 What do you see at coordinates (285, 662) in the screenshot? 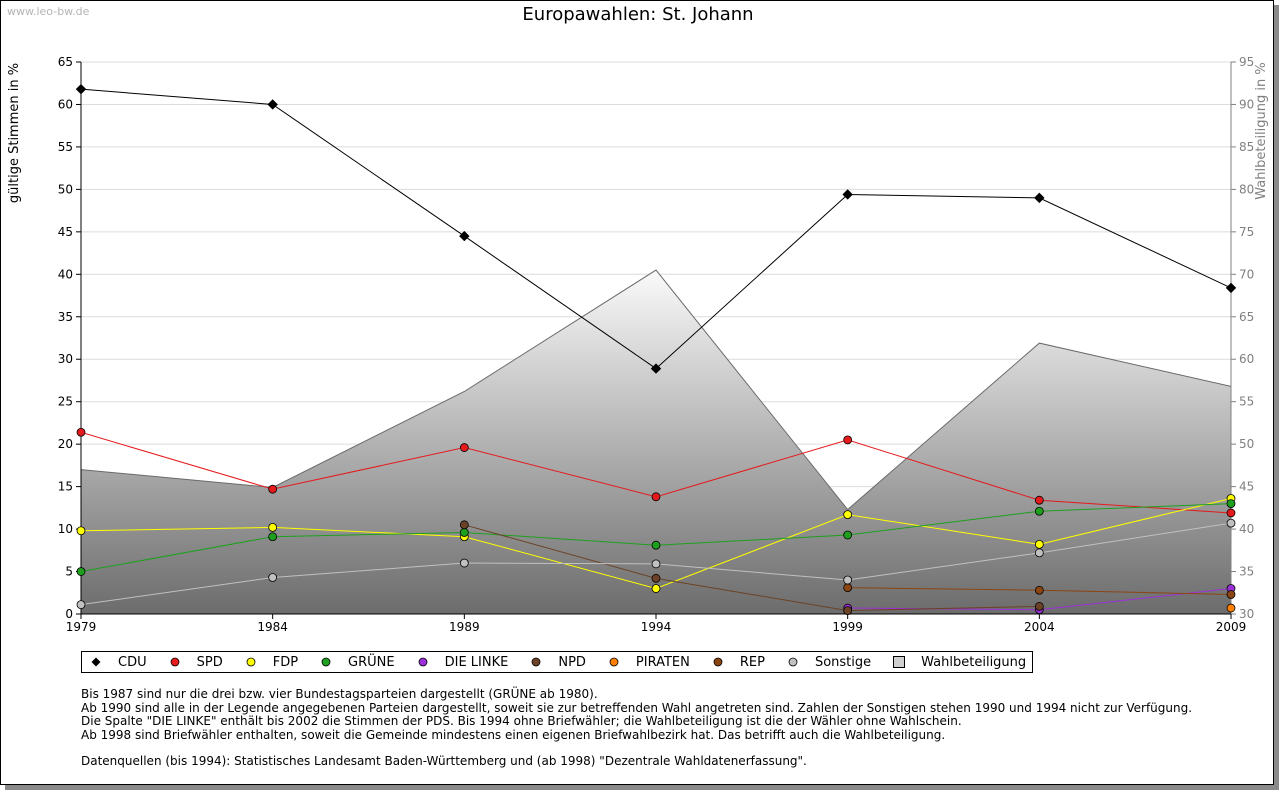
I see `legend-label: FDP` at bounding box center [285, 662].